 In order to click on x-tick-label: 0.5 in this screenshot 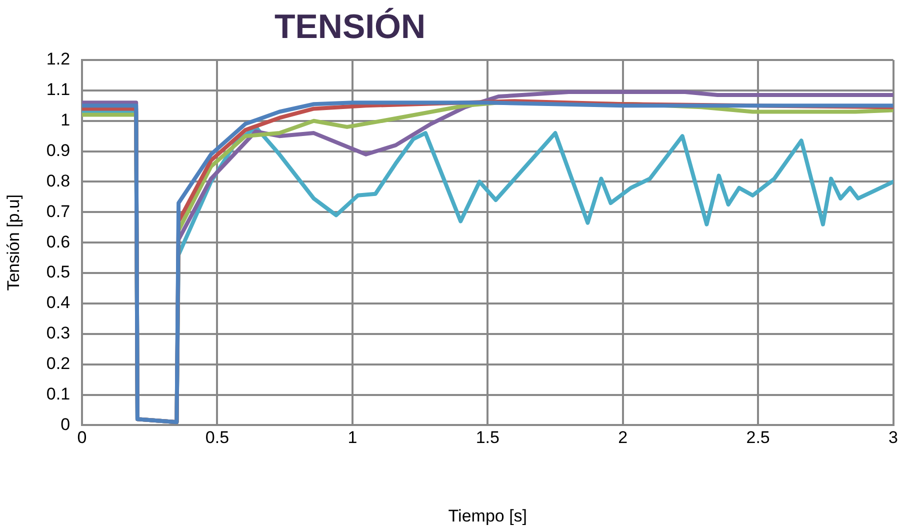, I will do `click(217, 438)`.